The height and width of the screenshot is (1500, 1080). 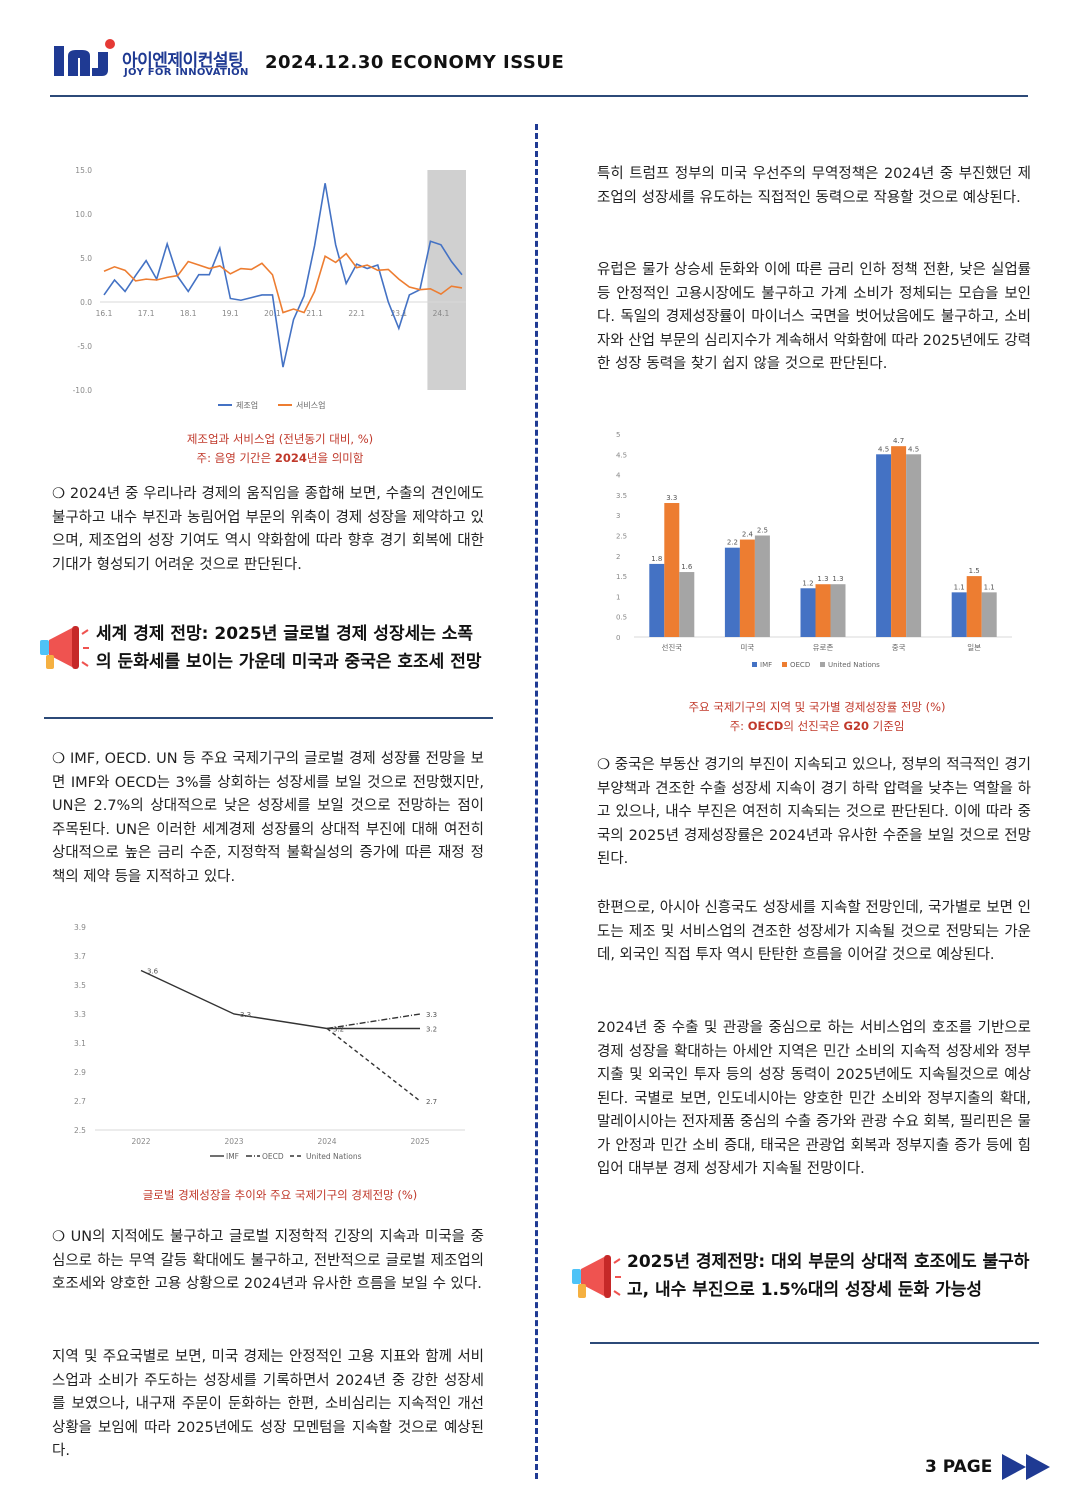 What do you see at coordinates (86, 258) in the screenshot?
I see `y-tick-label: 5.0` at bounding box center [86, 258].